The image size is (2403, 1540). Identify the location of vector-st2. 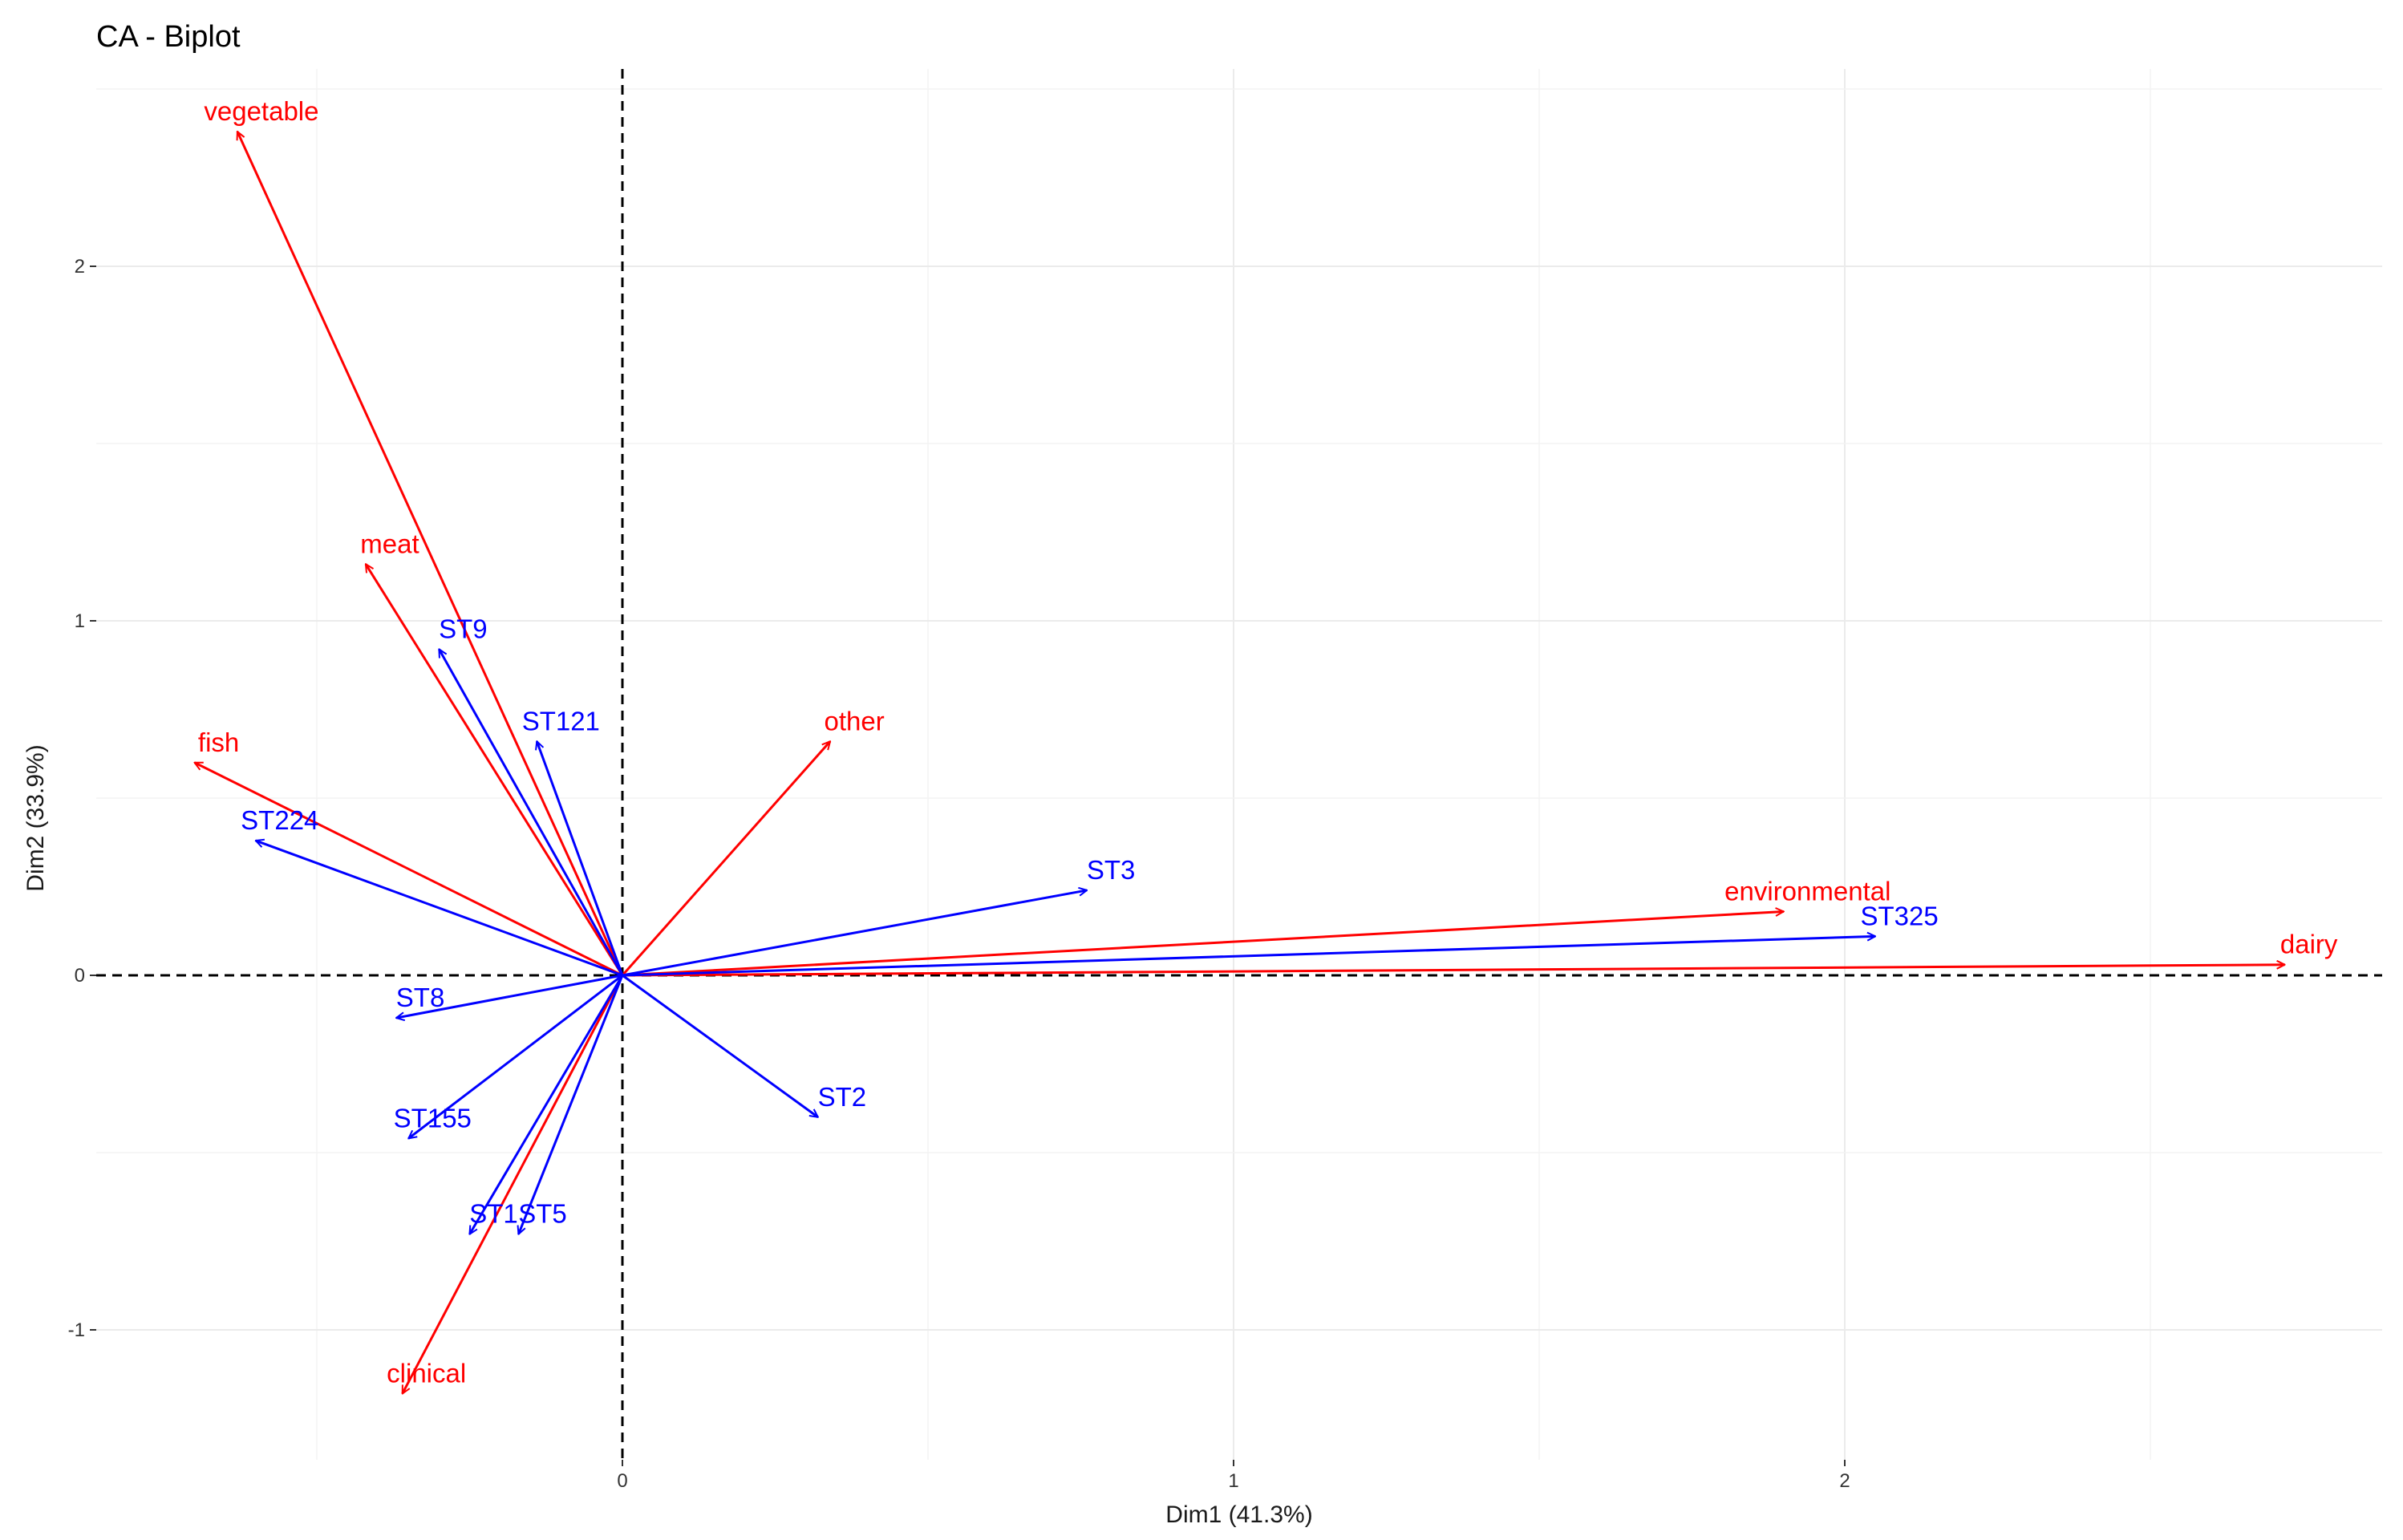
(720, 1045).